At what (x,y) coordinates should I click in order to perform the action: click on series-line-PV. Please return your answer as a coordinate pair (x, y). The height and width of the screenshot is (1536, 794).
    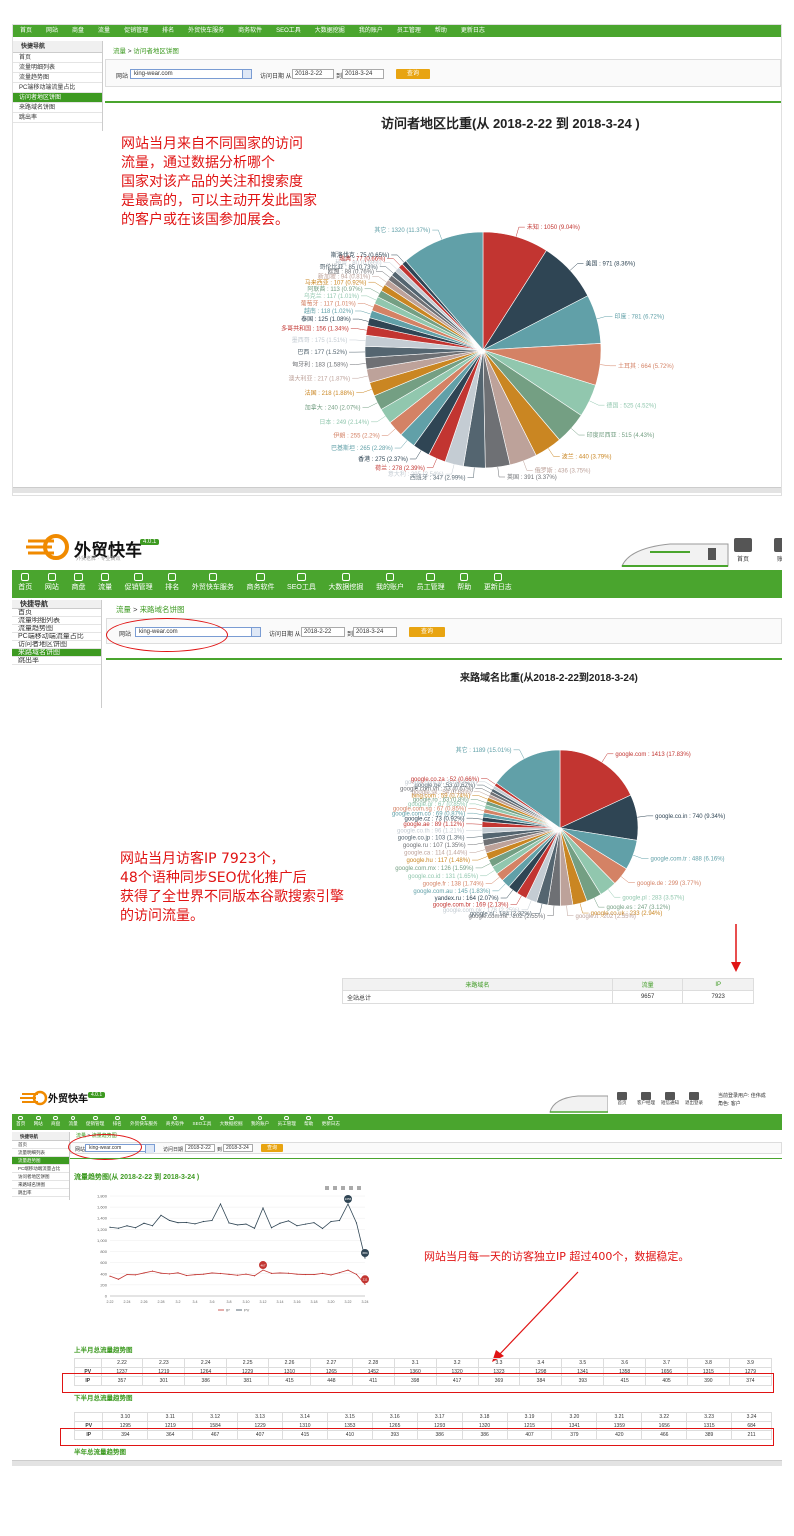
    Looking at the image, I should click on (237, 1231).